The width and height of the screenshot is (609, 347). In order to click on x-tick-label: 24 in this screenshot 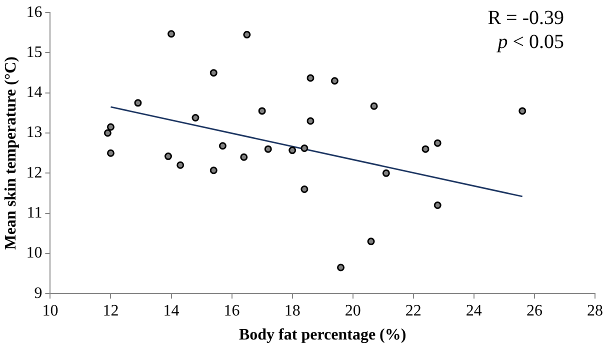, I will do `click(474, 311)`.